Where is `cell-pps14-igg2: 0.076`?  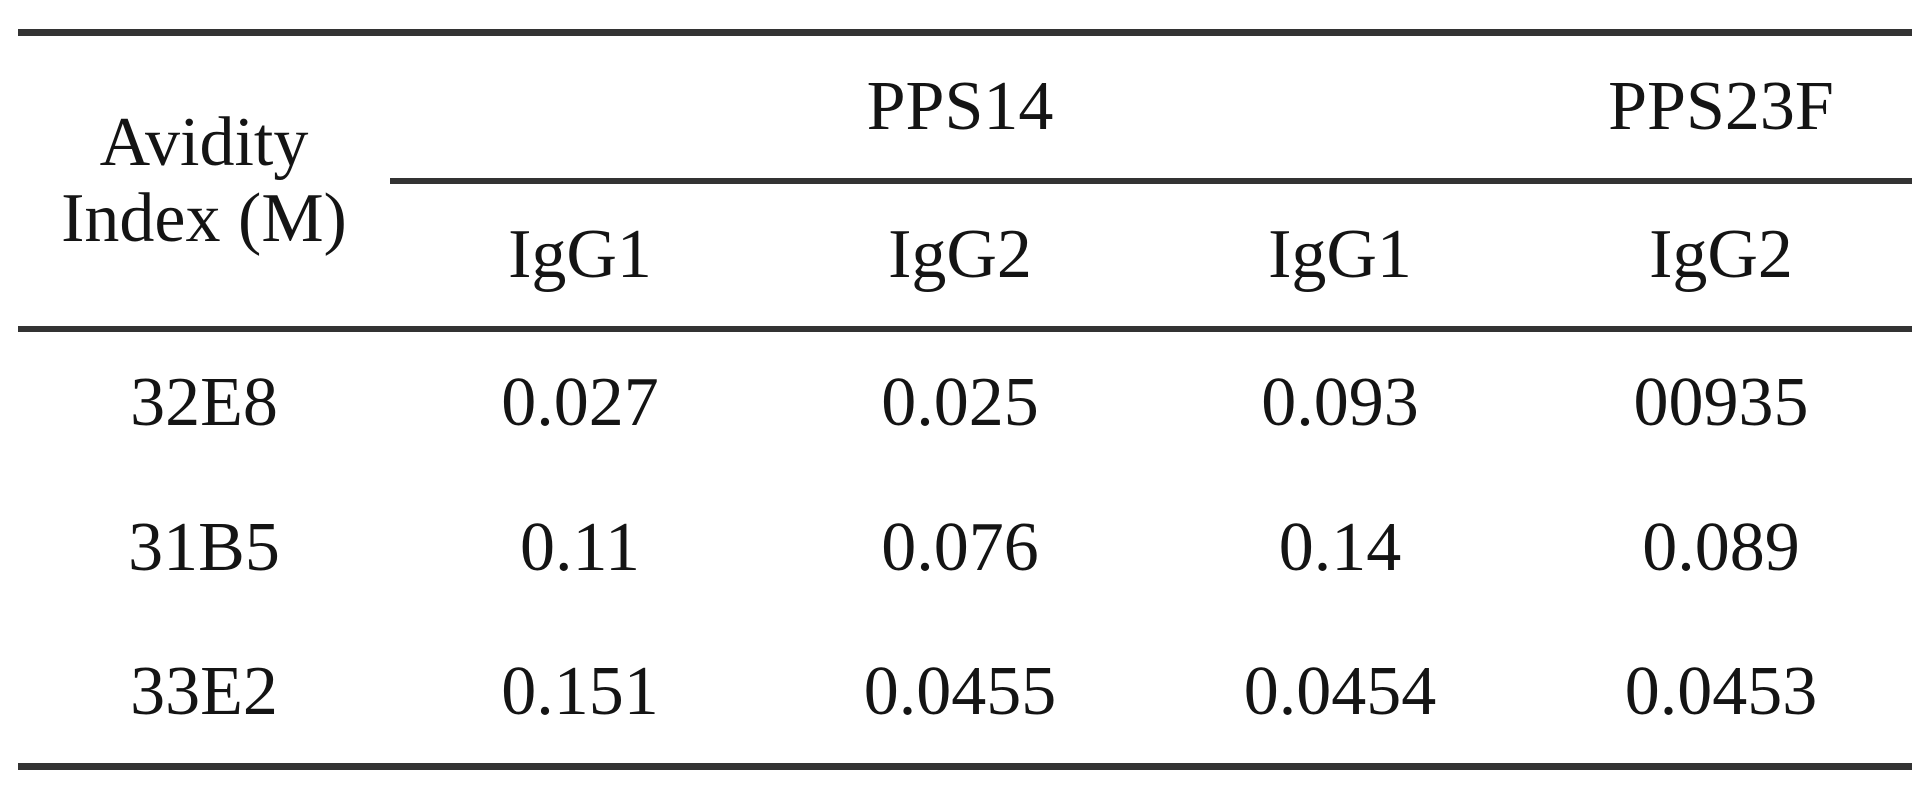 cell-pps14-igg2: 0.076 is located at coordinates (960, 547).